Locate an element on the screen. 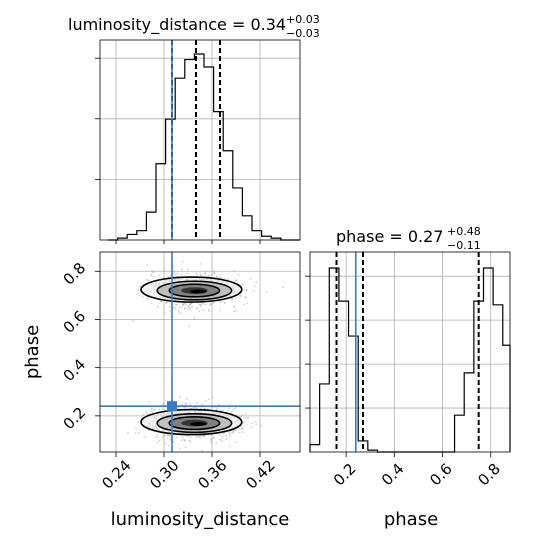 This screenshot has width=550, height=550. joint-xtick-label-0: 0.24 is located at coordinates (116, 474).